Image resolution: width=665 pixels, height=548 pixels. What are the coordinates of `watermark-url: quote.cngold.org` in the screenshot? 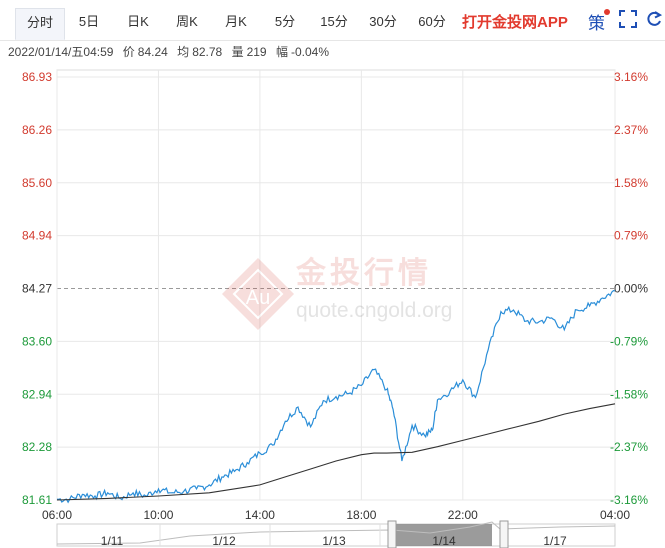 It's located at (374, 310).